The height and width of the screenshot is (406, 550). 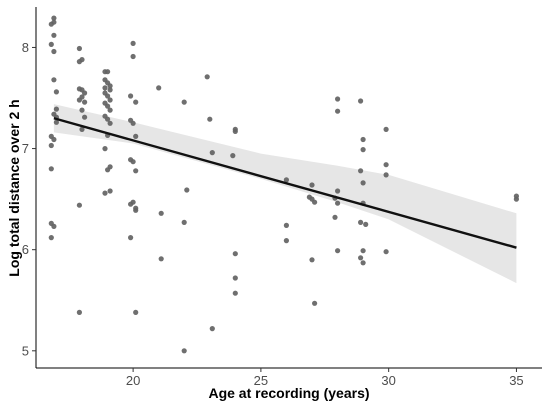 What do you see at coordinates (25, 47) in the screenshot?
I see `y-tick-label: 8` at bounding box center [25, 47].